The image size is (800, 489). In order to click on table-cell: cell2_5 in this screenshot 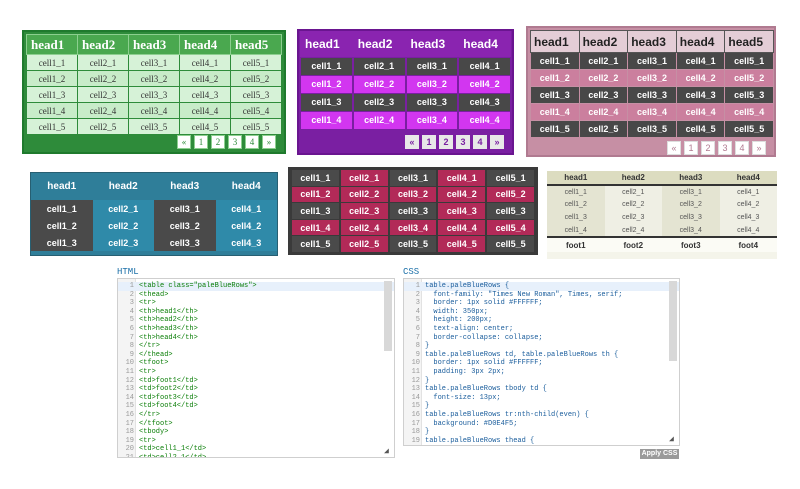, I will do `click(364, 244)`.